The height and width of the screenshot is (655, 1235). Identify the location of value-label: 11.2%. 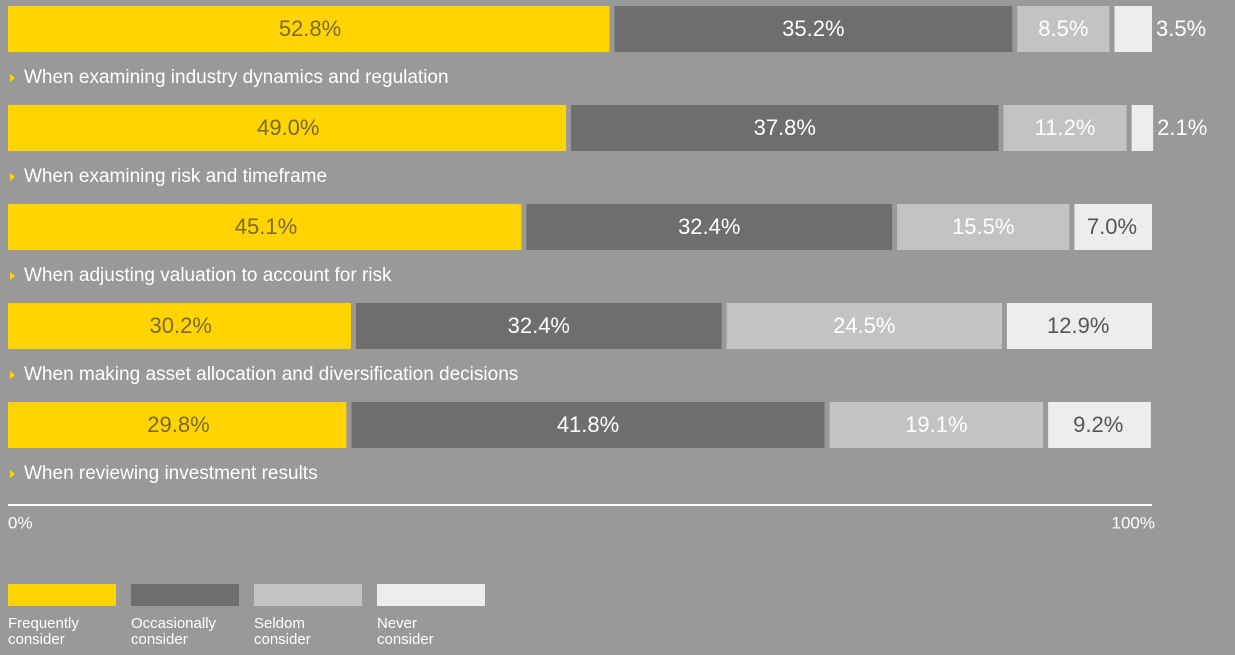
(1065, 127).